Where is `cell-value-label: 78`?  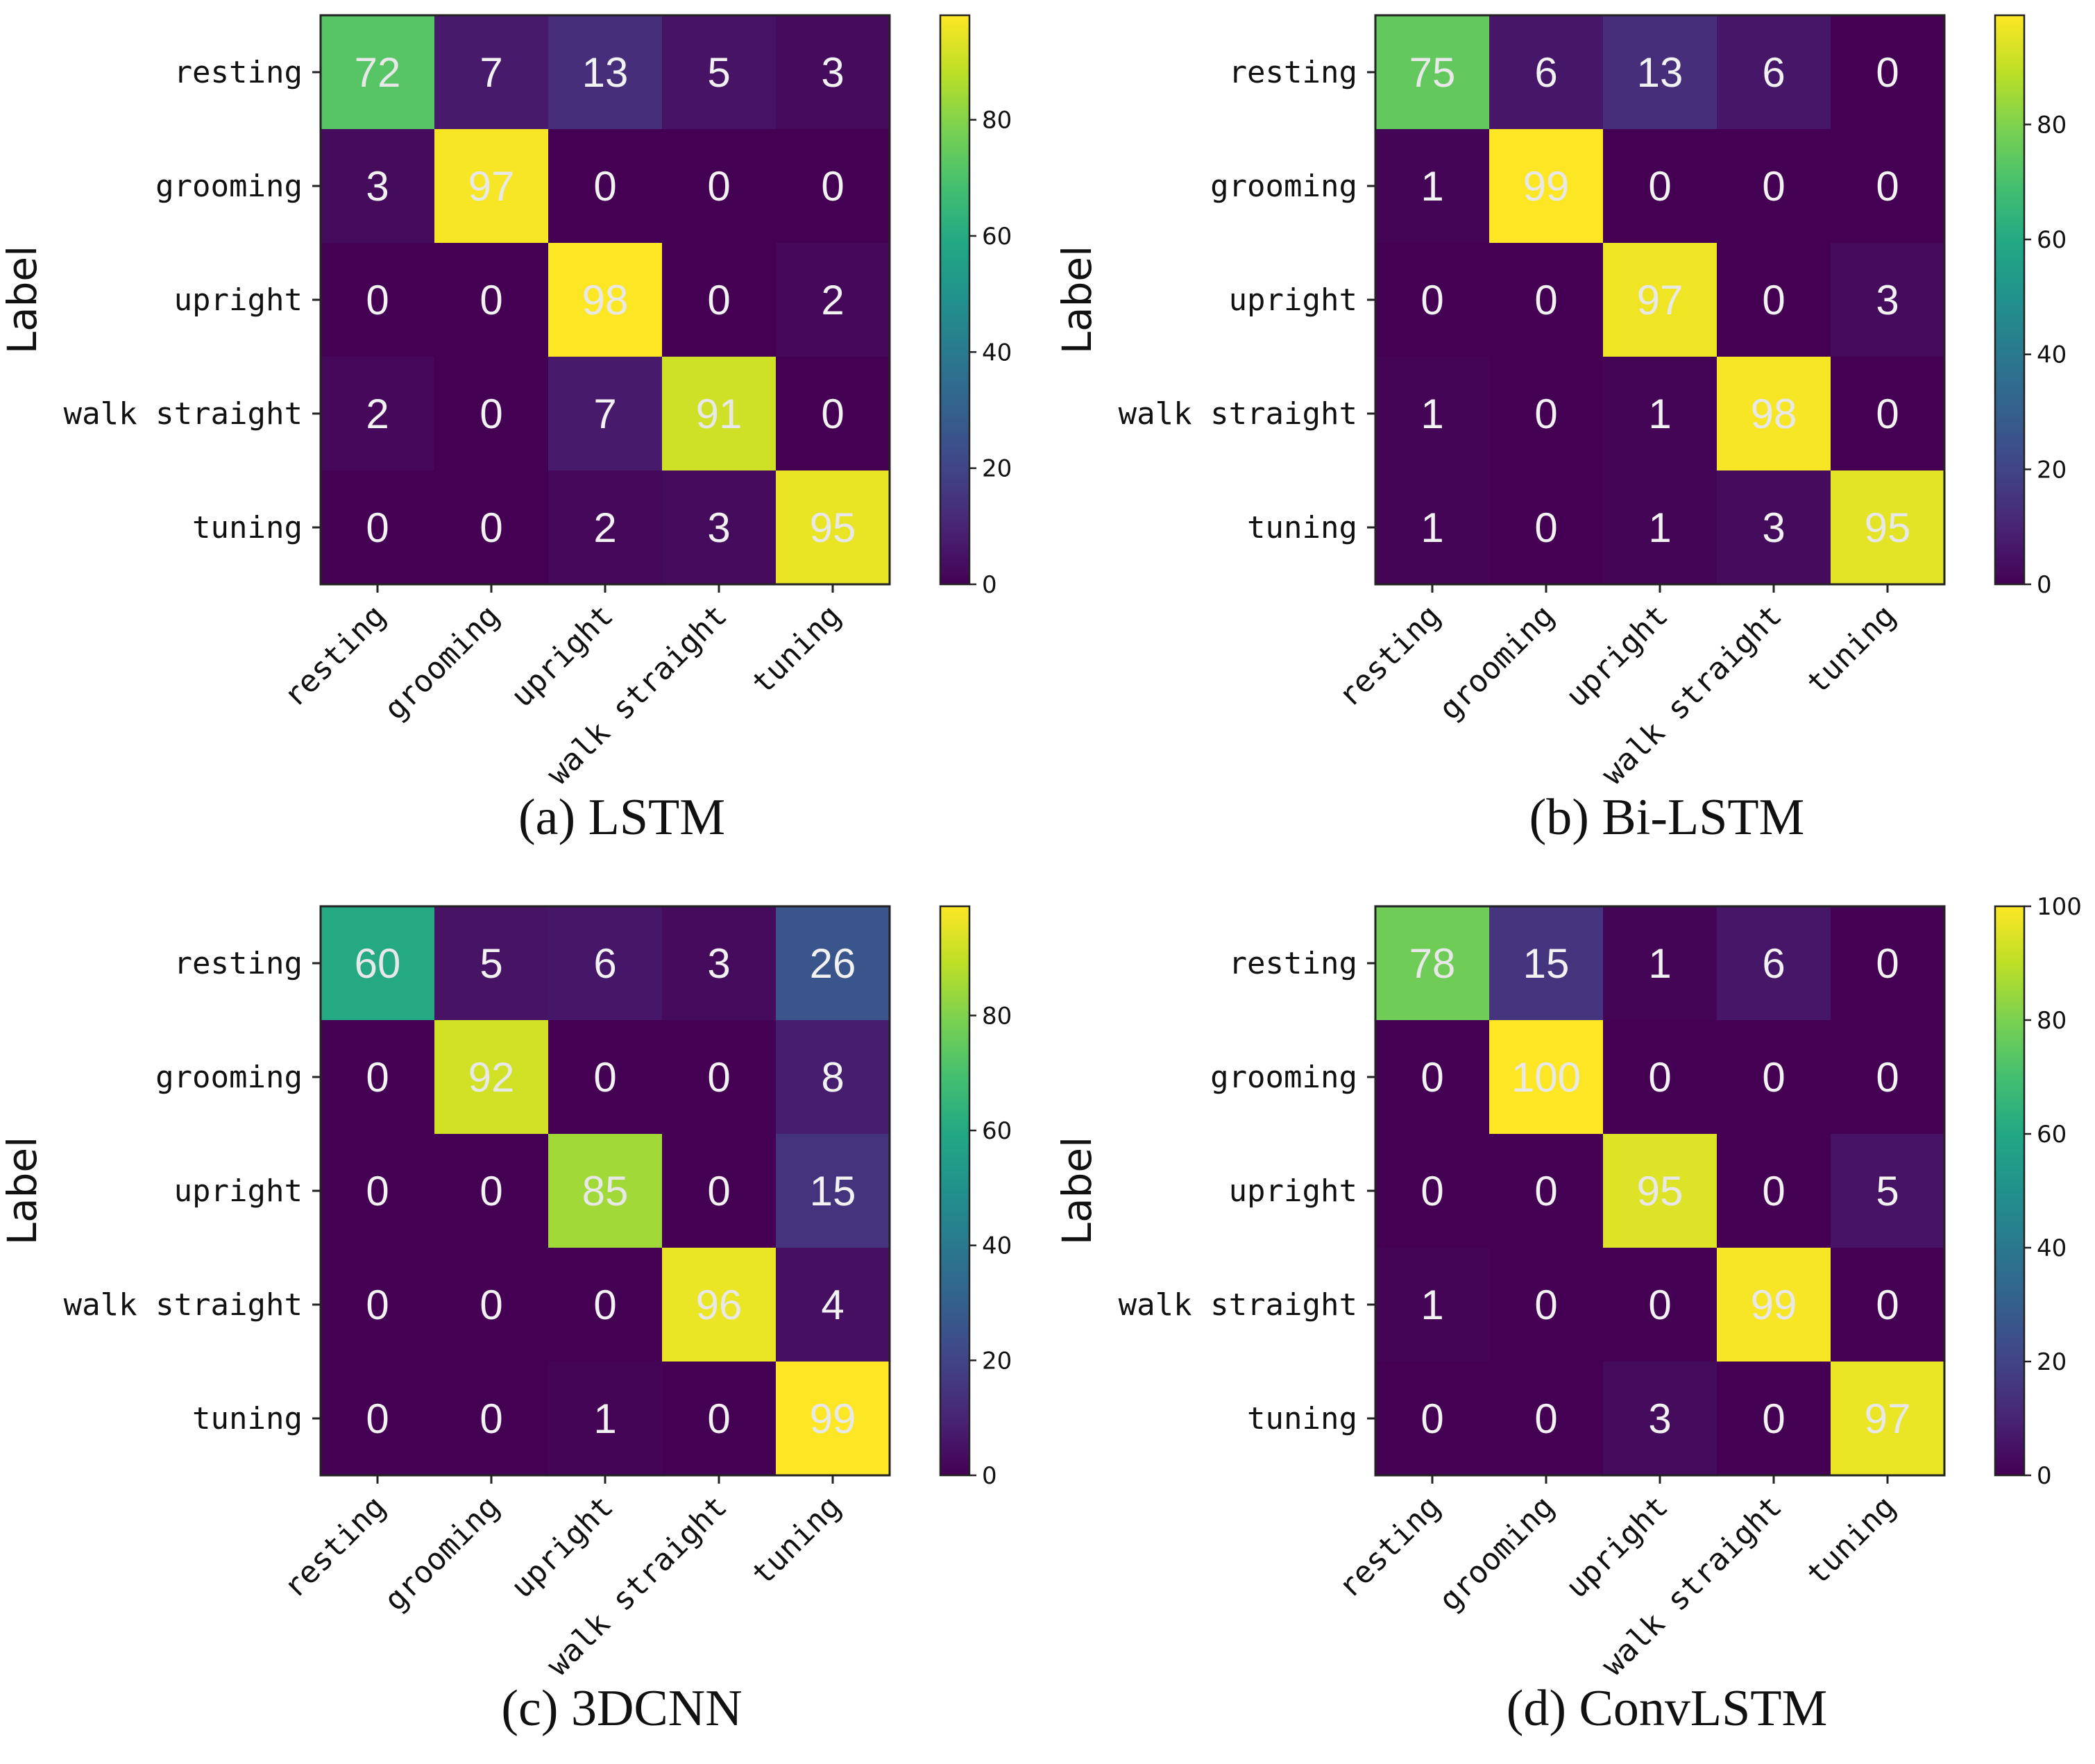
cell-value-label: 78 is located at coordinates (1432, 964).